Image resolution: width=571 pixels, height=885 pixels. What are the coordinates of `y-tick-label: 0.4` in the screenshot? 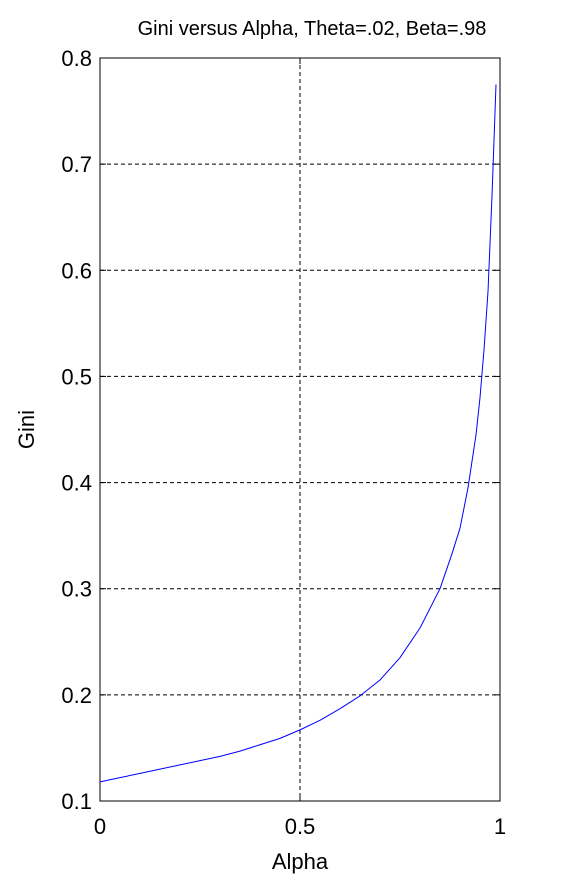 It's located at (76, 483).